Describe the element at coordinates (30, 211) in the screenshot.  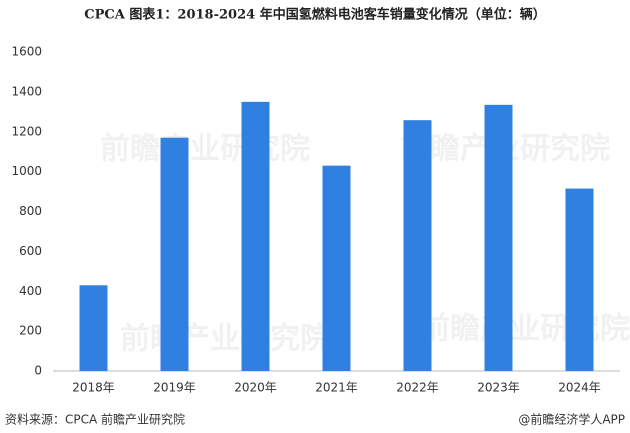
I see `y-tick-label: 800` at that location.